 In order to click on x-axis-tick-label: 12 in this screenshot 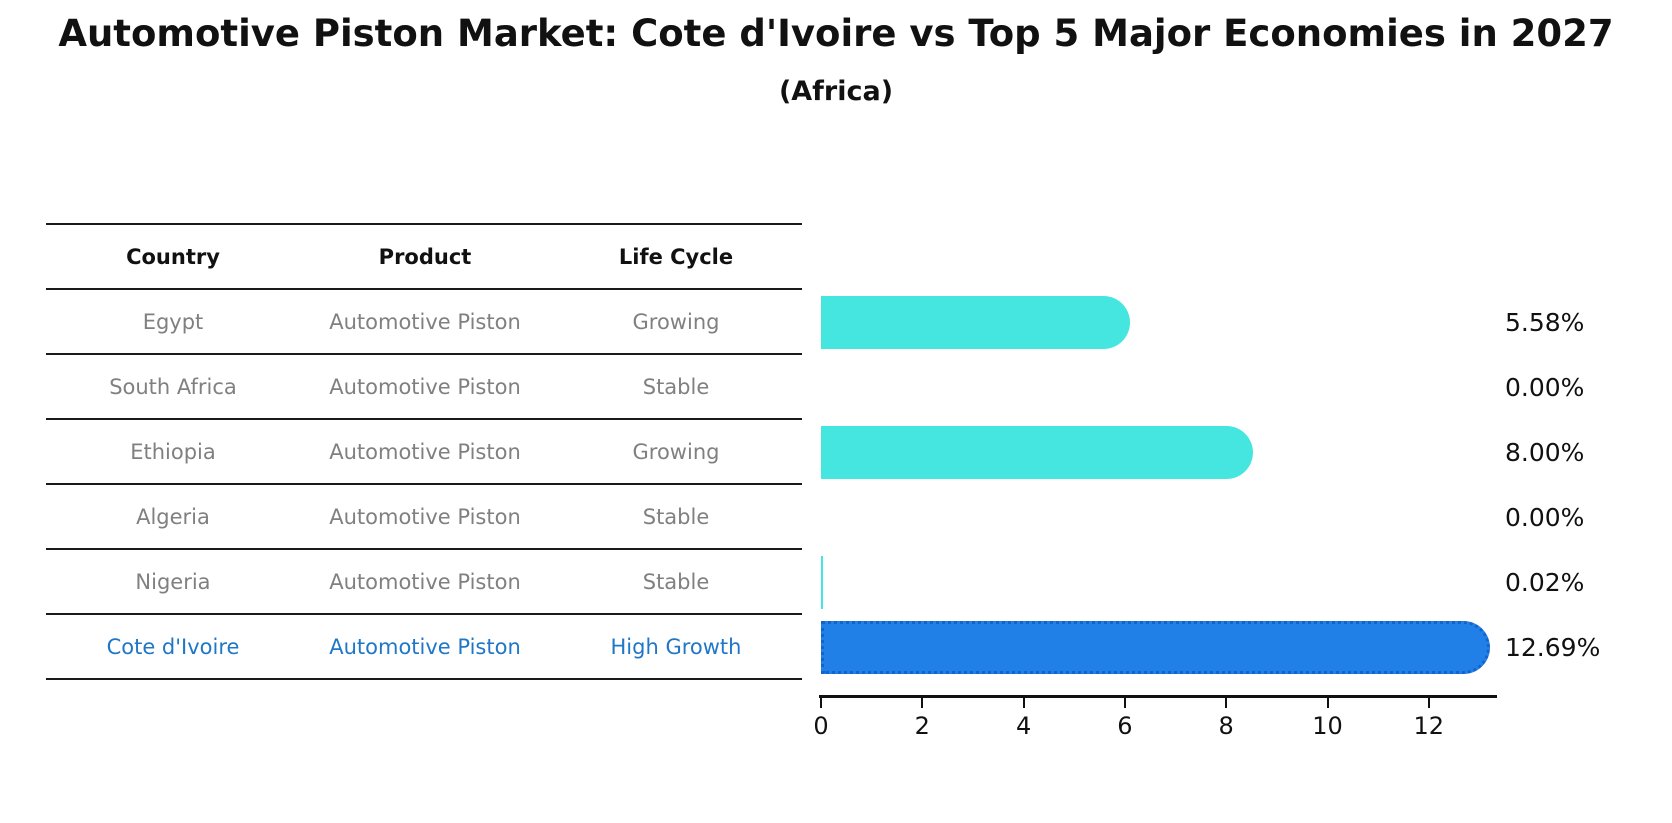, I will do `click(1429, 726)`.